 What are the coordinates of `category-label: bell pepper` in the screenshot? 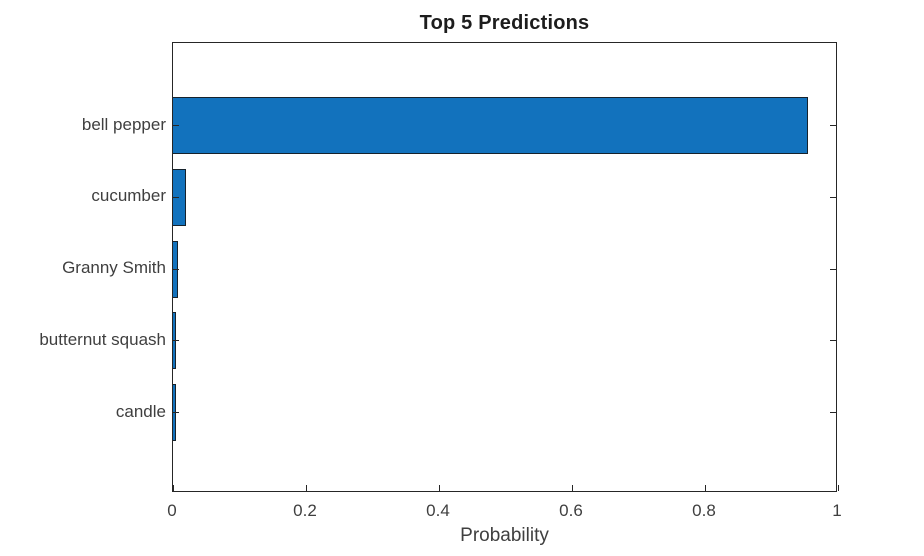 It's located at (123, 124).